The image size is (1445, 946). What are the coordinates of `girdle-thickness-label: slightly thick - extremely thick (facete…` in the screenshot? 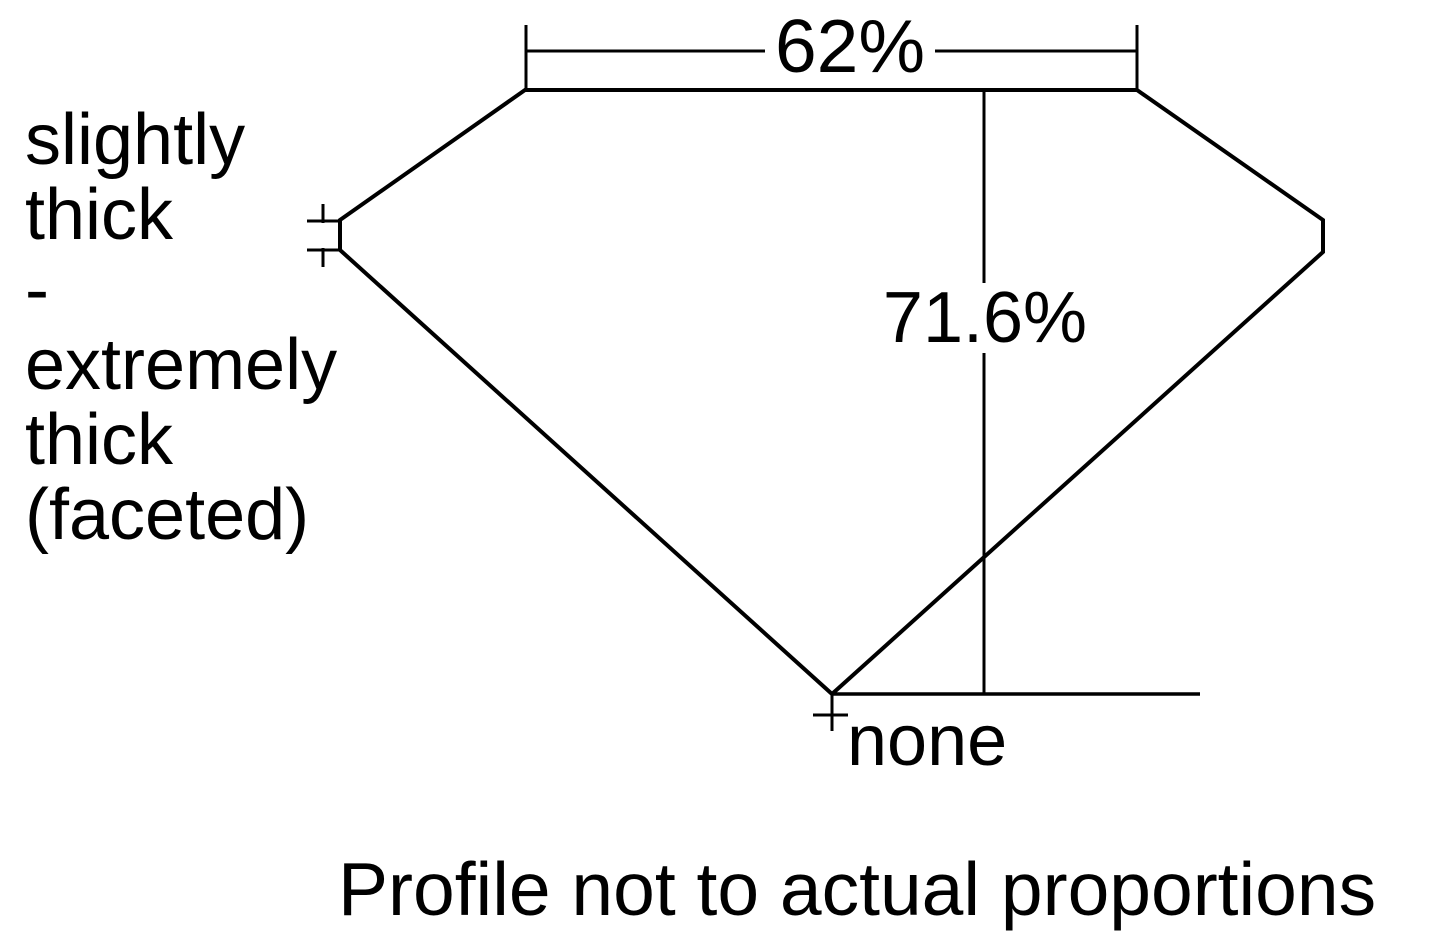 It's located at (181, 327).